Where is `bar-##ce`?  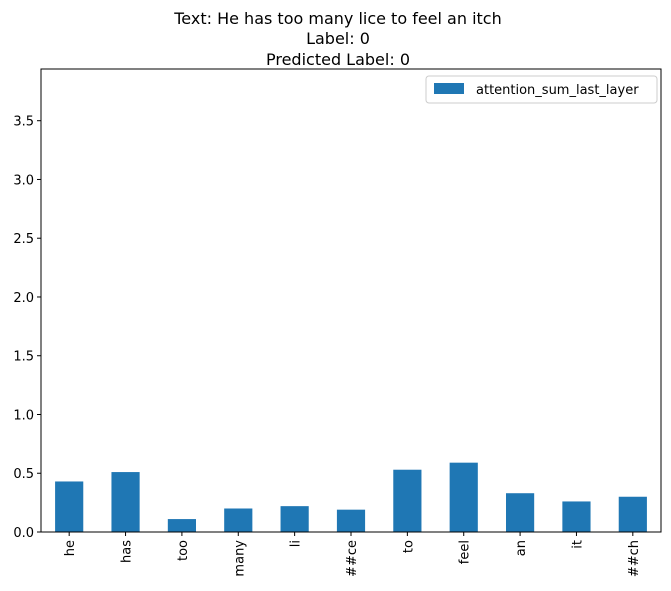 bar-##ce is located at coordinates (351, 520).